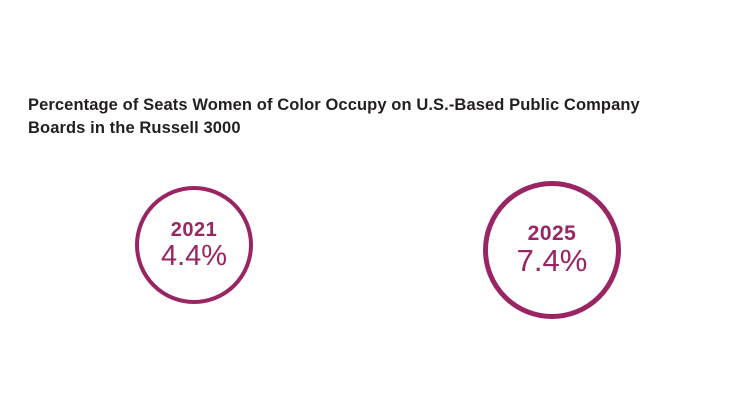  I want to click on chart-title-line-2: Boards in the Russell 3000, so click(134, 128).